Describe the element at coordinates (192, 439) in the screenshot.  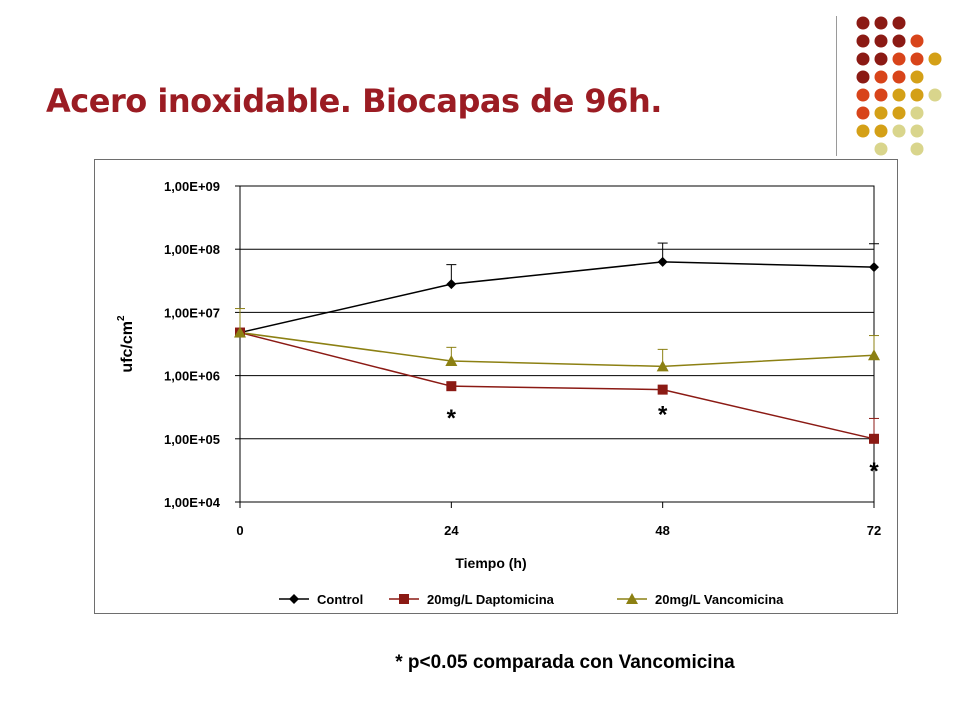
I see `y-tick-label: 1,00E+05` at that location.